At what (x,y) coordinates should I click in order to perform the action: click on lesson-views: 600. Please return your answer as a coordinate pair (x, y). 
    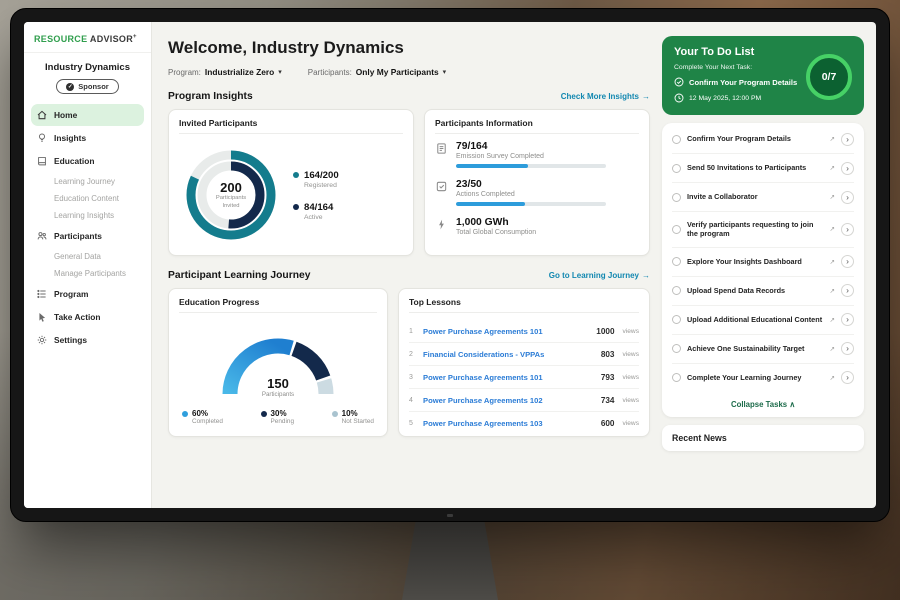
    Looking at the image, I should click on (607, 423).